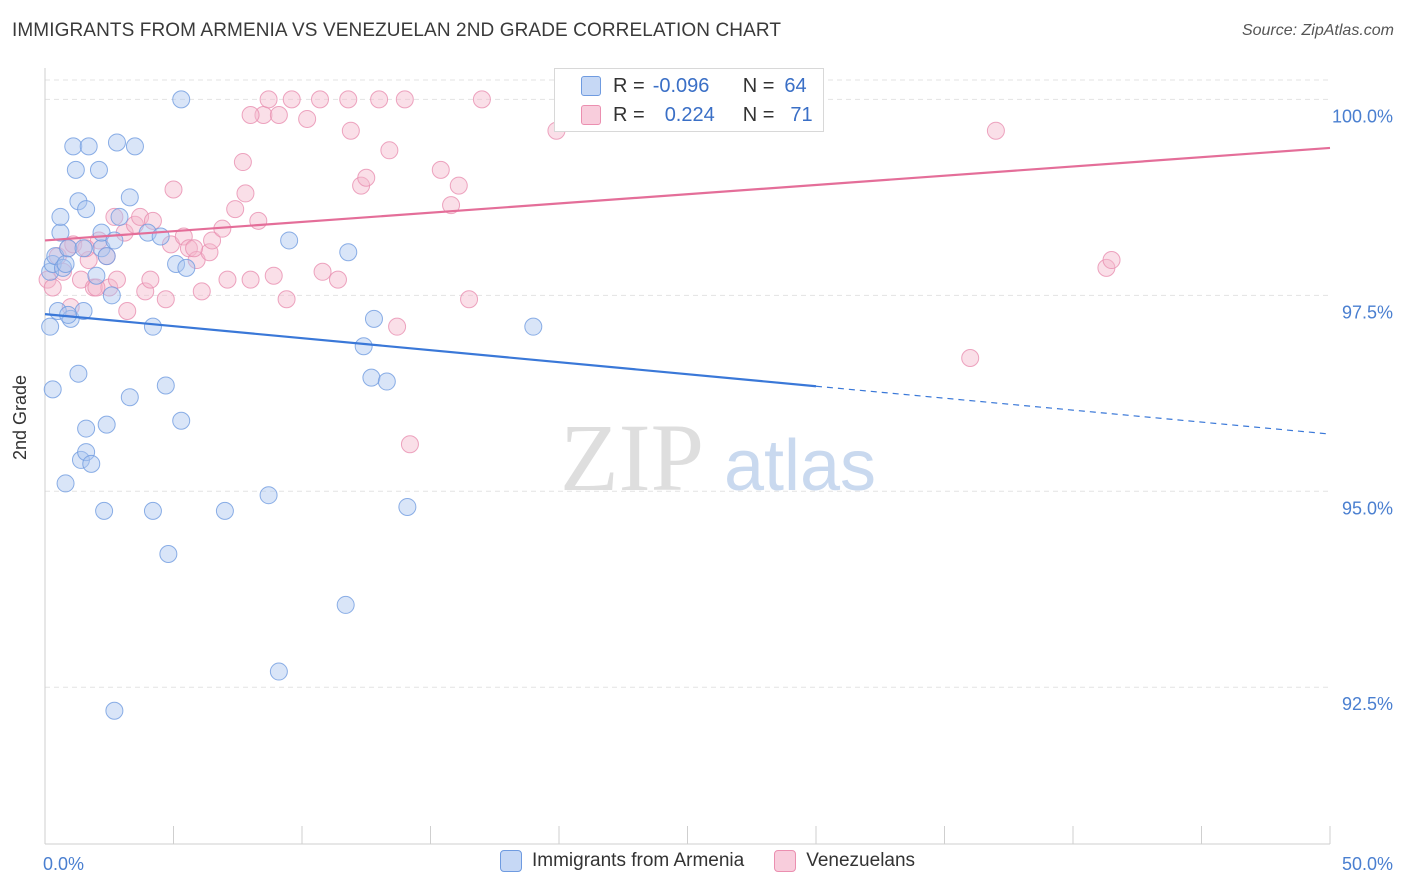 This screenshot has width=1406, height=892. I want to click on legend: Immigrants from Armenia Venezuelans, so click(722, 861).